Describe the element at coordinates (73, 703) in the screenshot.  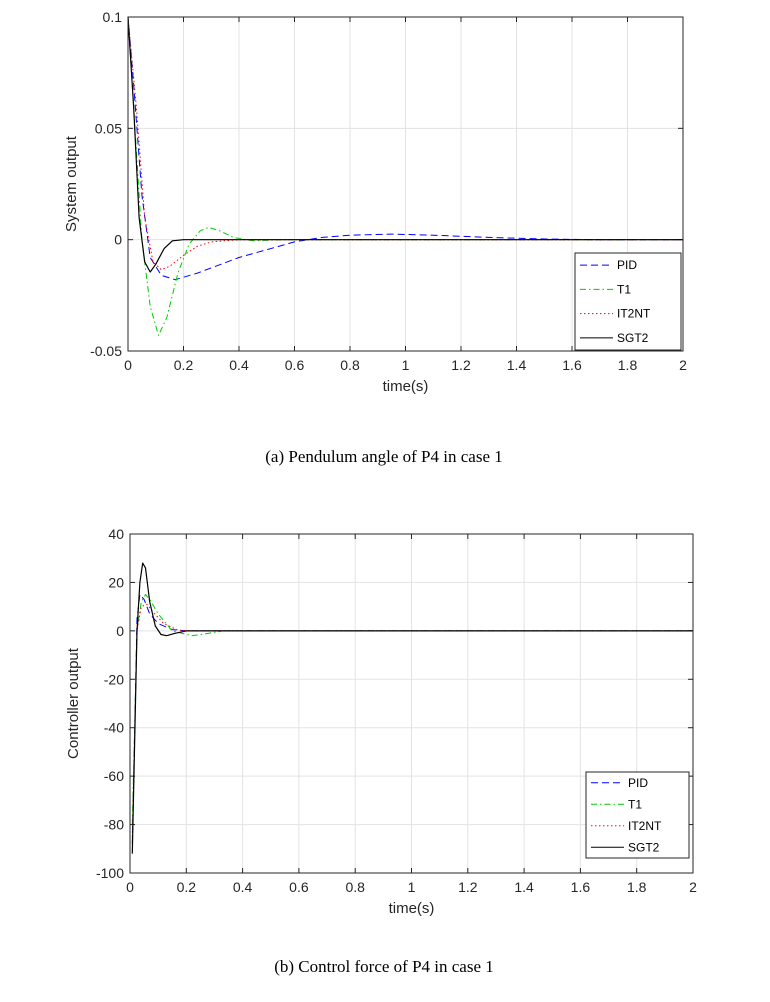
I see `y-axis-label: Controller output` at that location.